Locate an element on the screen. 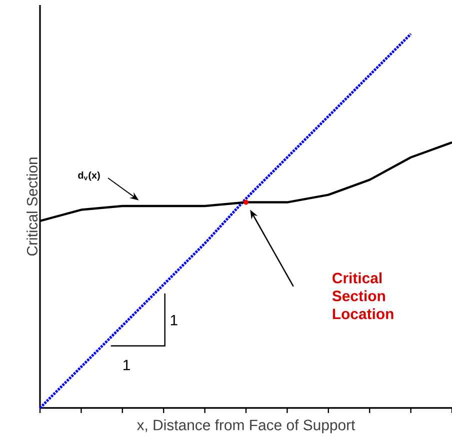 This screenshot has width=452, height=443. x-axis-title: x, Distance from Face of Support is located at coordinates (246, 426).